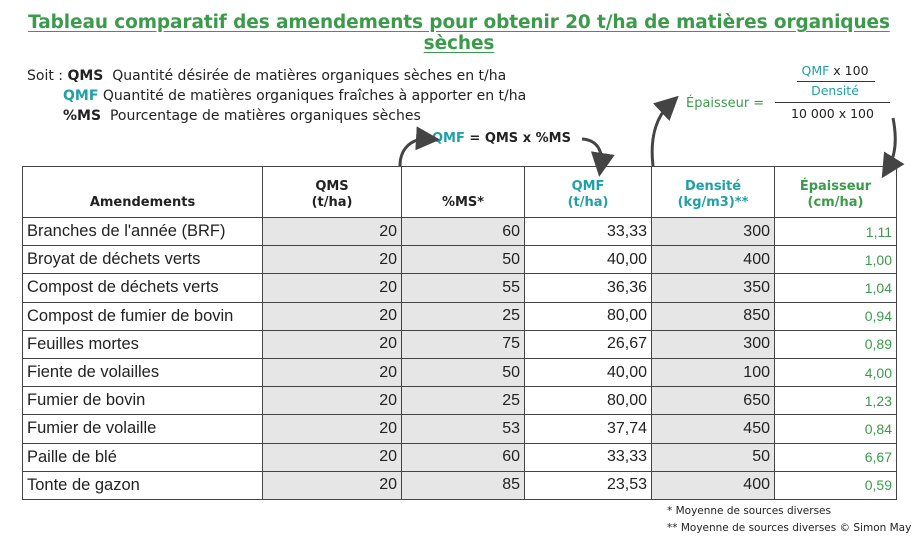 The image size is (918, 546). What do you see at coordinates (836, 82) in the screenshot?
I see `epaisseur-inner-fraction-line` at bounding box center [836, 82].